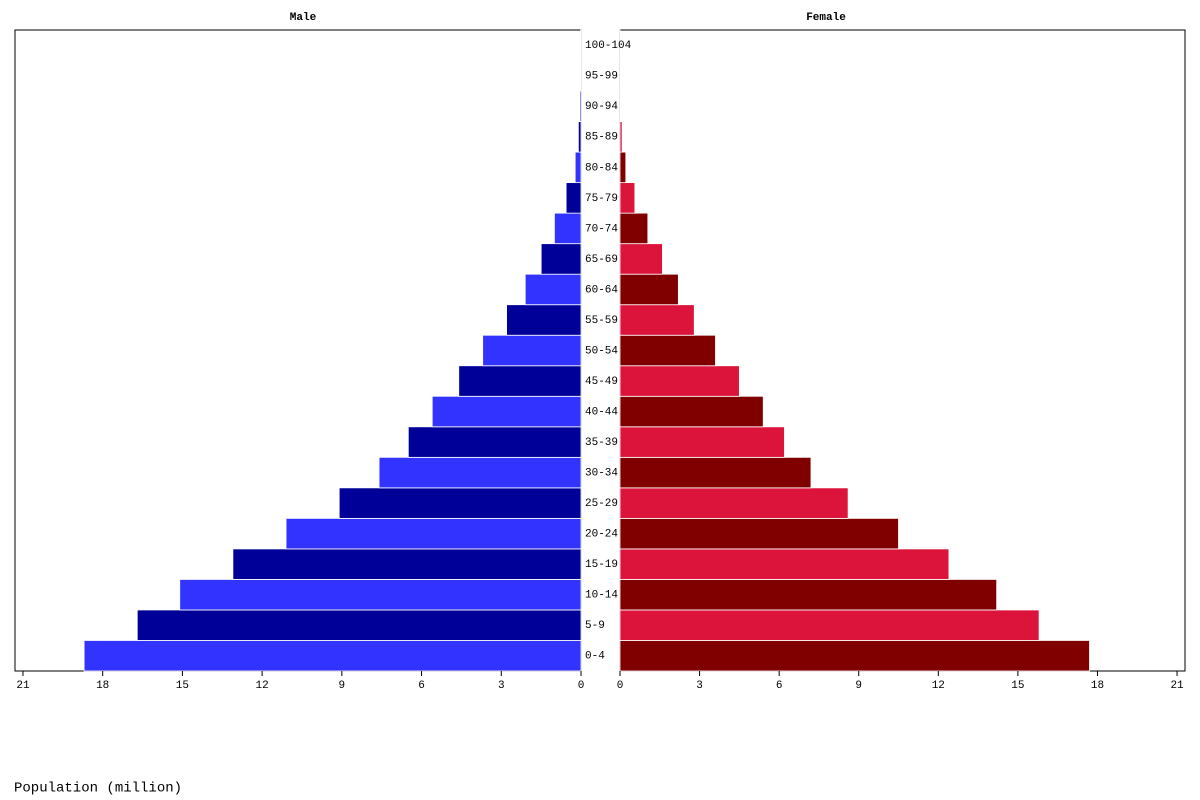  I want to click on age-label: 25-29, so click(601, 504).